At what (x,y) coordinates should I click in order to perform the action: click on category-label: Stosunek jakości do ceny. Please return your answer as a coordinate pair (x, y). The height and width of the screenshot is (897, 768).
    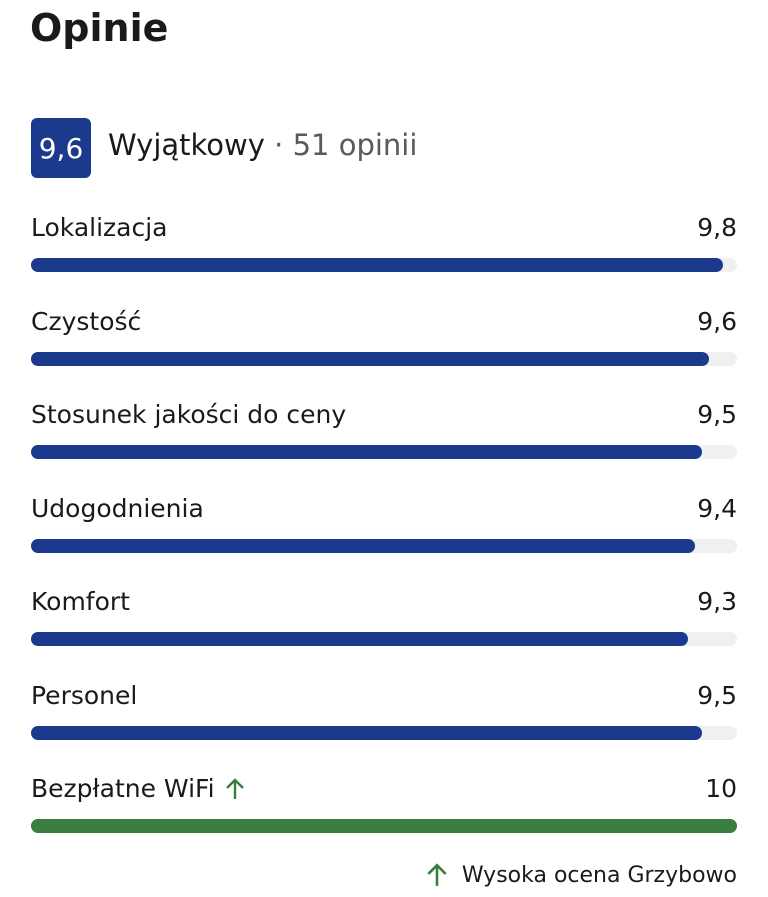
    Looking at the image, I should click on (188, 414).